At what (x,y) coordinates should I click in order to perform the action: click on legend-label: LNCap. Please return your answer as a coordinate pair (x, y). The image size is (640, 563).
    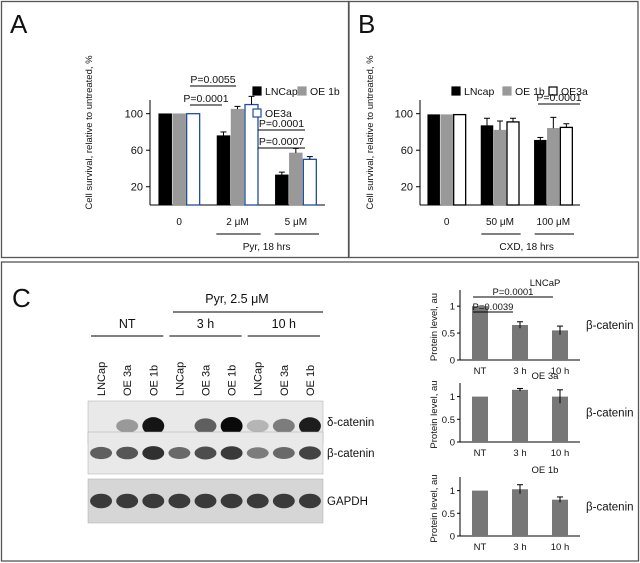
    Looking at the image, I should click on (281, 92).